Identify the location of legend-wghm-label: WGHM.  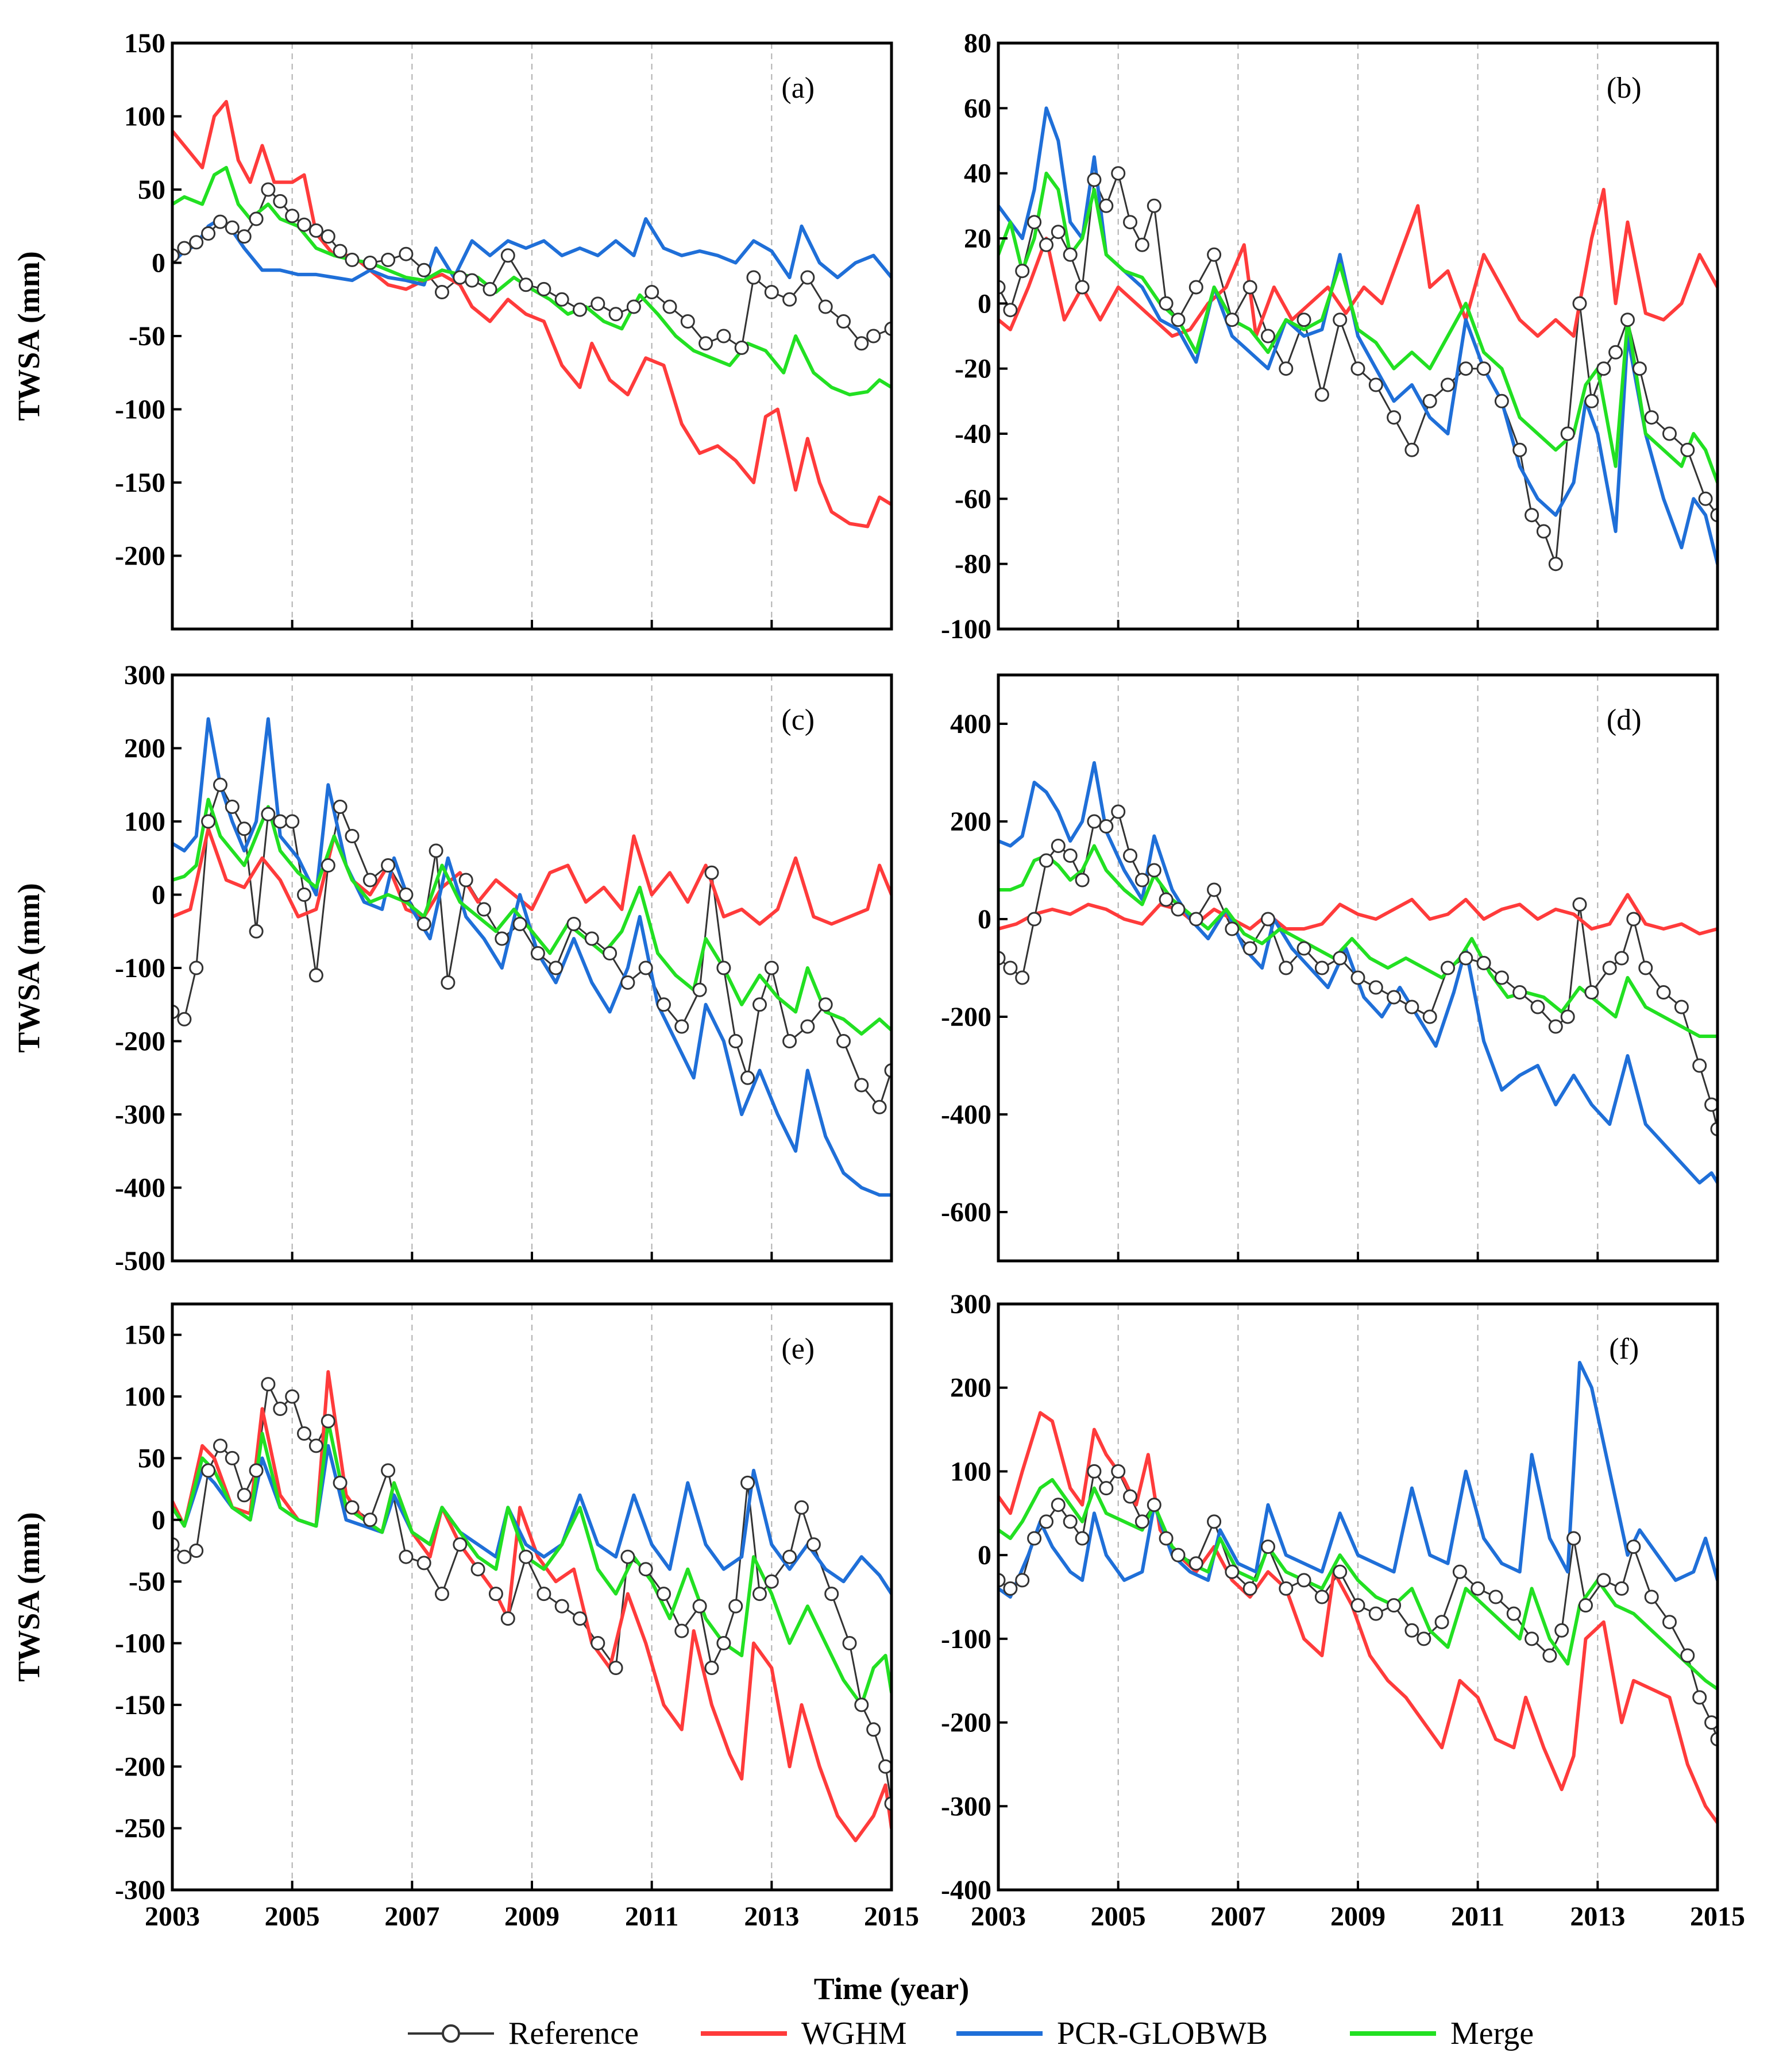
(854, 2033).